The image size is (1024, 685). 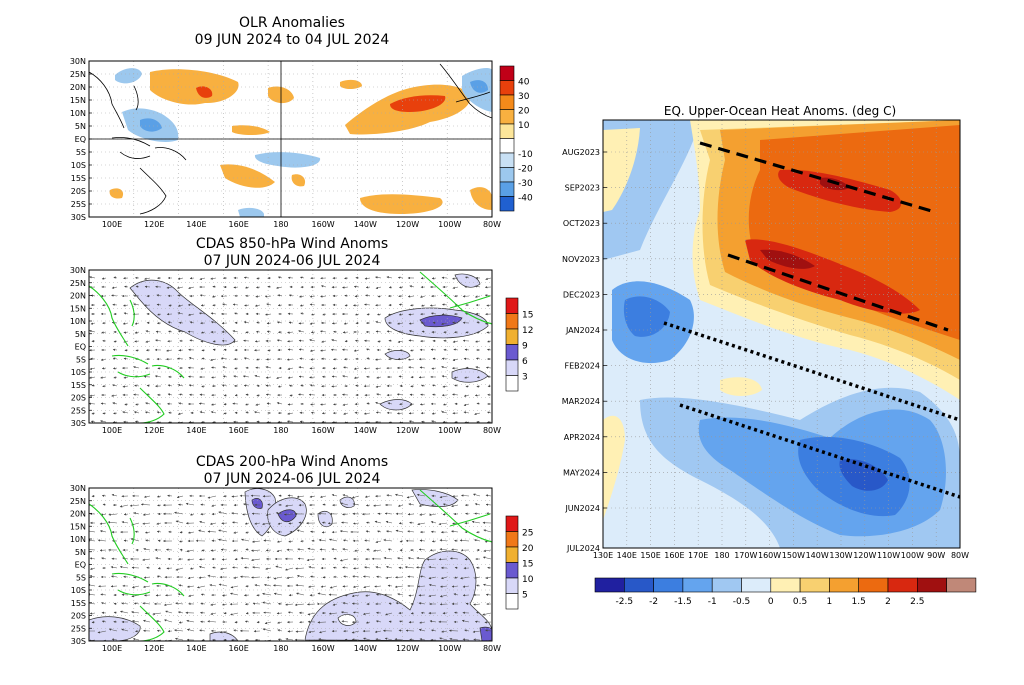 What do you see at coordinates (290, 139) in the screenshot?
I see `olr-coastlines` at bounding box center [290, 139].